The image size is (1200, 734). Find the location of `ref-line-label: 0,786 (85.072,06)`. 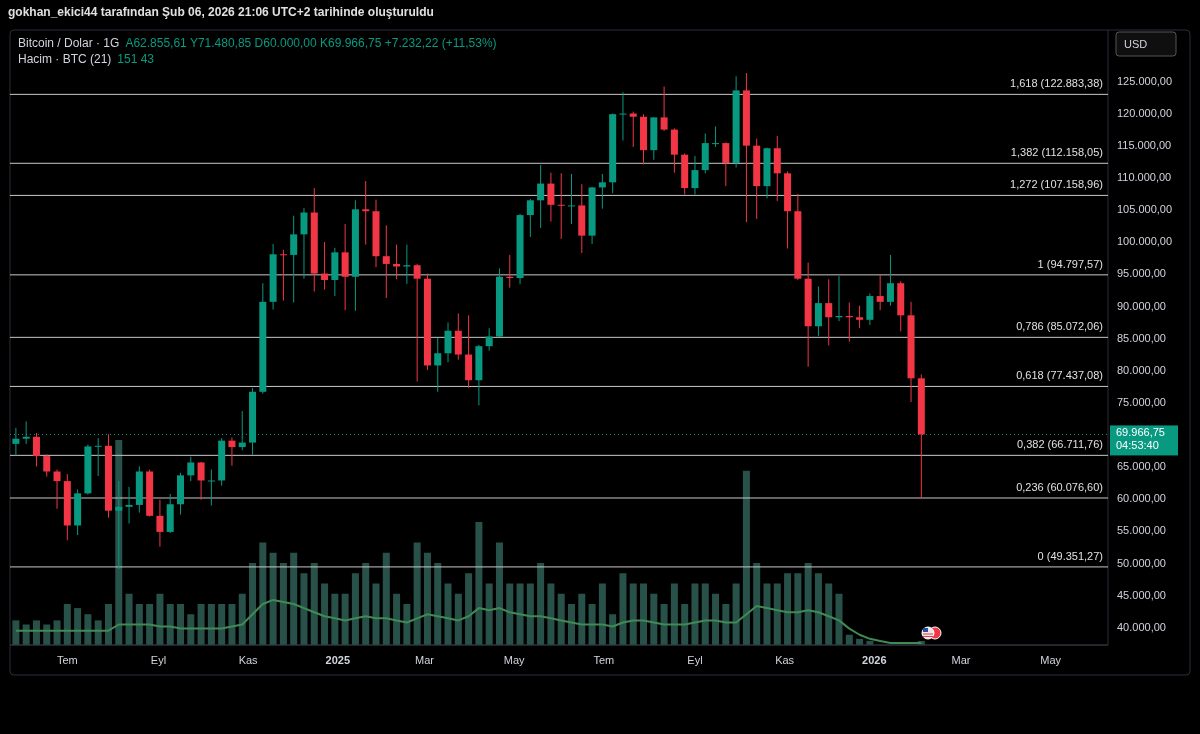

ref-line-label: 0,786 (85.072,06) is located at coordinates (1059, 326).